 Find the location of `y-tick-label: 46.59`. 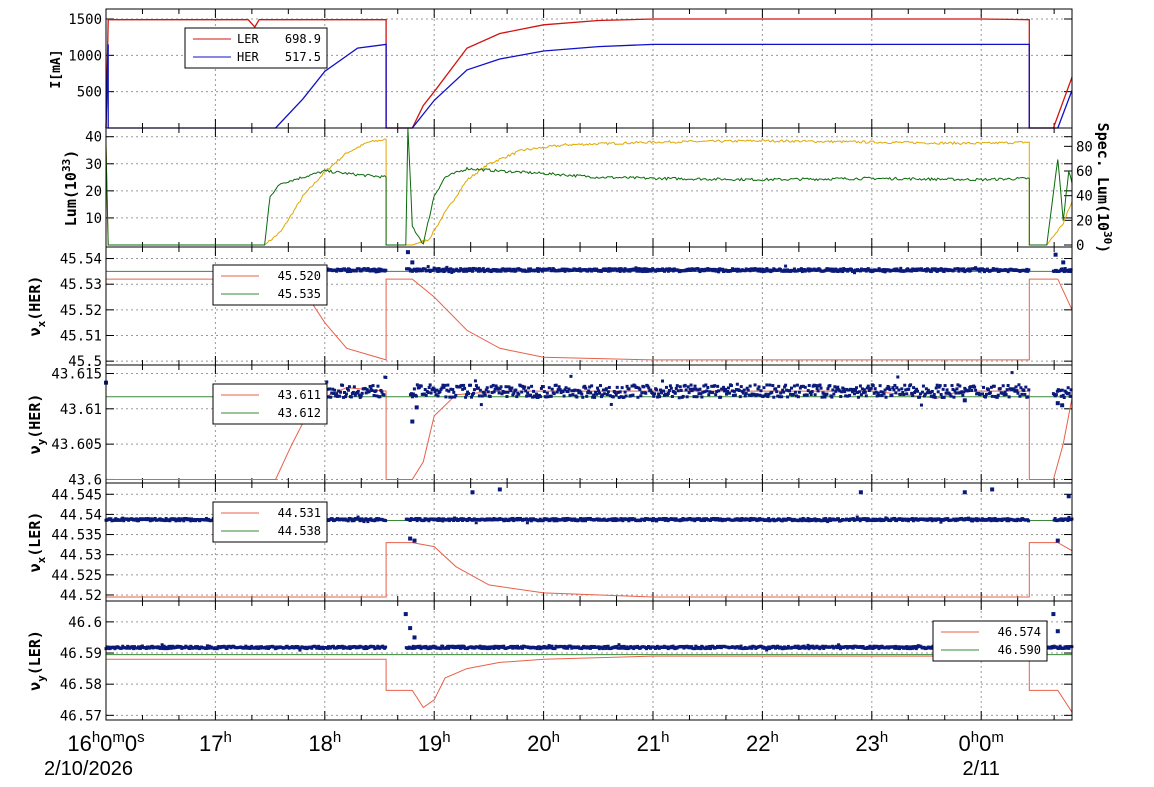

y-tick-label: 46.59 is located at coordinates (81, 654).